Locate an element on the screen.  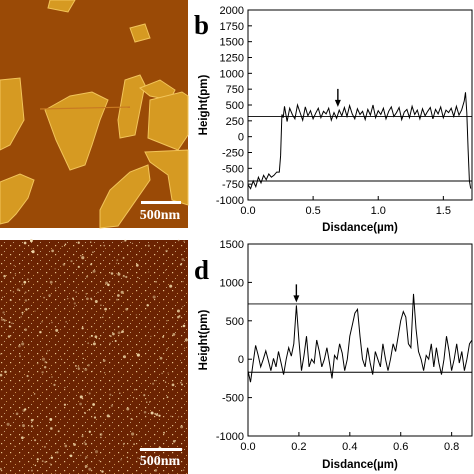
y-axis-ticks-d: -1000 -500 0 500 1000 1500 is located at coordinates (234, 341).